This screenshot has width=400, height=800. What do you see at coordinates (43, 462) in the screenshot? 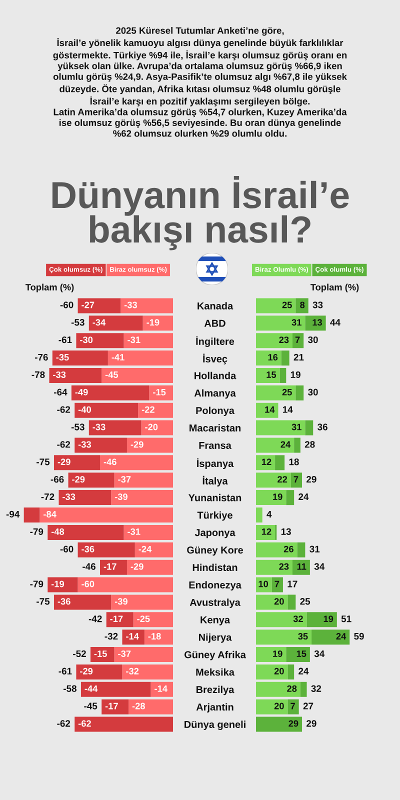
I see `total-label: -75` at bounding box center [43, 462].